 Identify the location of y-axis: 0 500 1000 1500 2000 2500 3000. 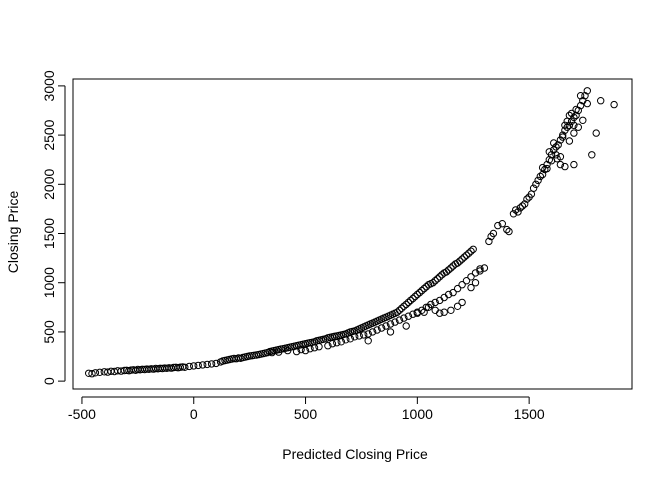
(53, 227).